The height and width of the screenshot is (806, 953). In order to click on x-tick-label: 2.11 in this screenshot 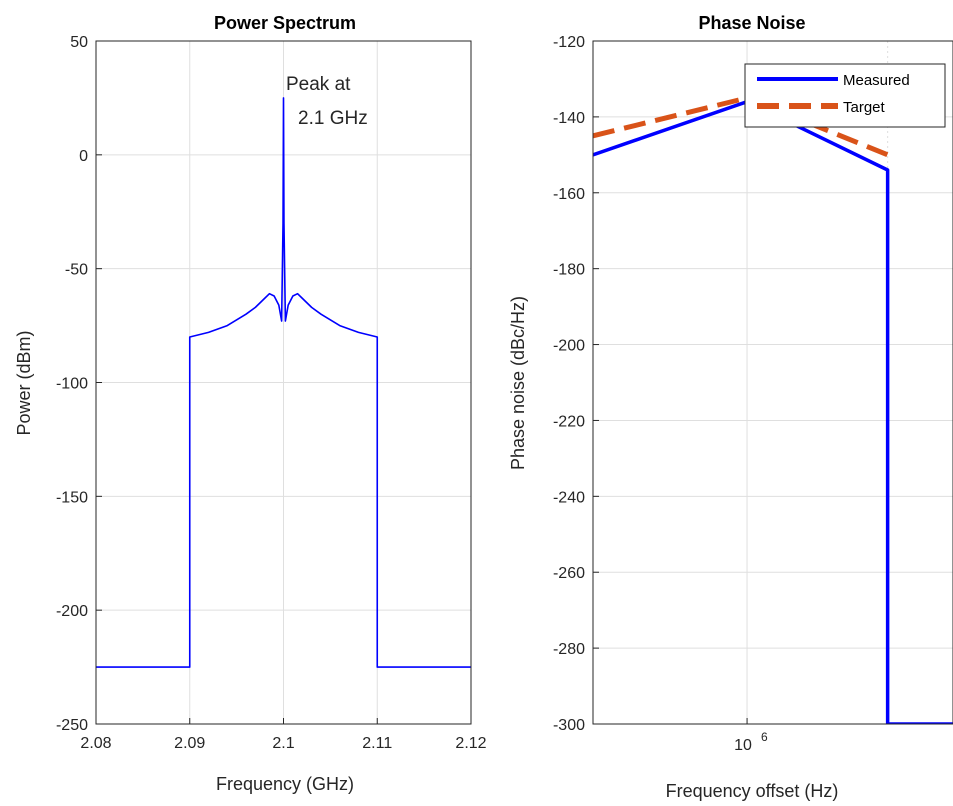, I will do `click(377, 743)`.